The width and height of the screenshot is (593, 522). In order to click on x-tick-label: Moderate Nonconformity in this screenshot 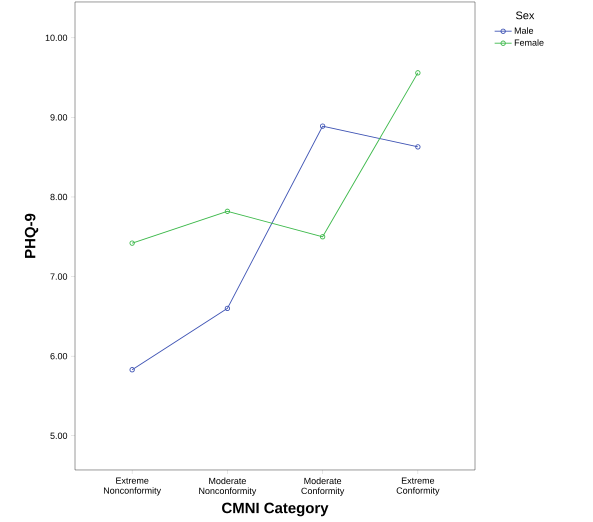, I will do `click(227, 487)`.